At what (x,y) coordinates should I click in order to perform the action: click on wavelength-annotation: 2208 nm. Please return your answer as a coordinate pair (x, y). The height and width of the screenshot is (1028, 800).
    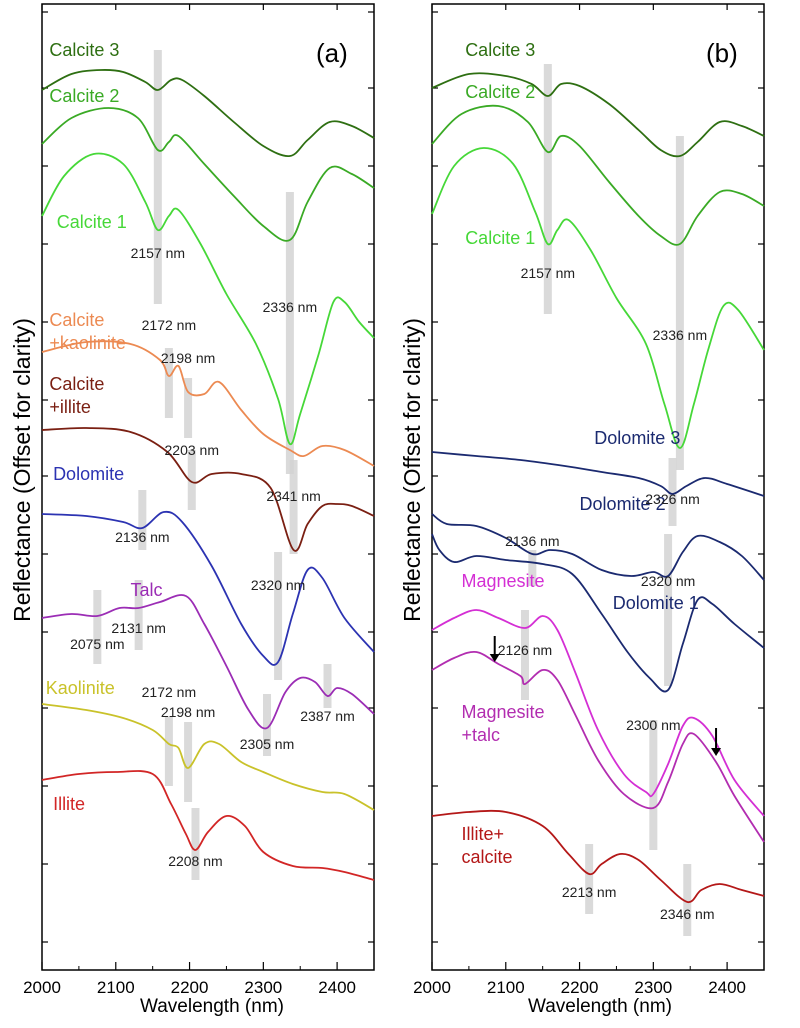
    Looking at the image, I should click on (195, 861).